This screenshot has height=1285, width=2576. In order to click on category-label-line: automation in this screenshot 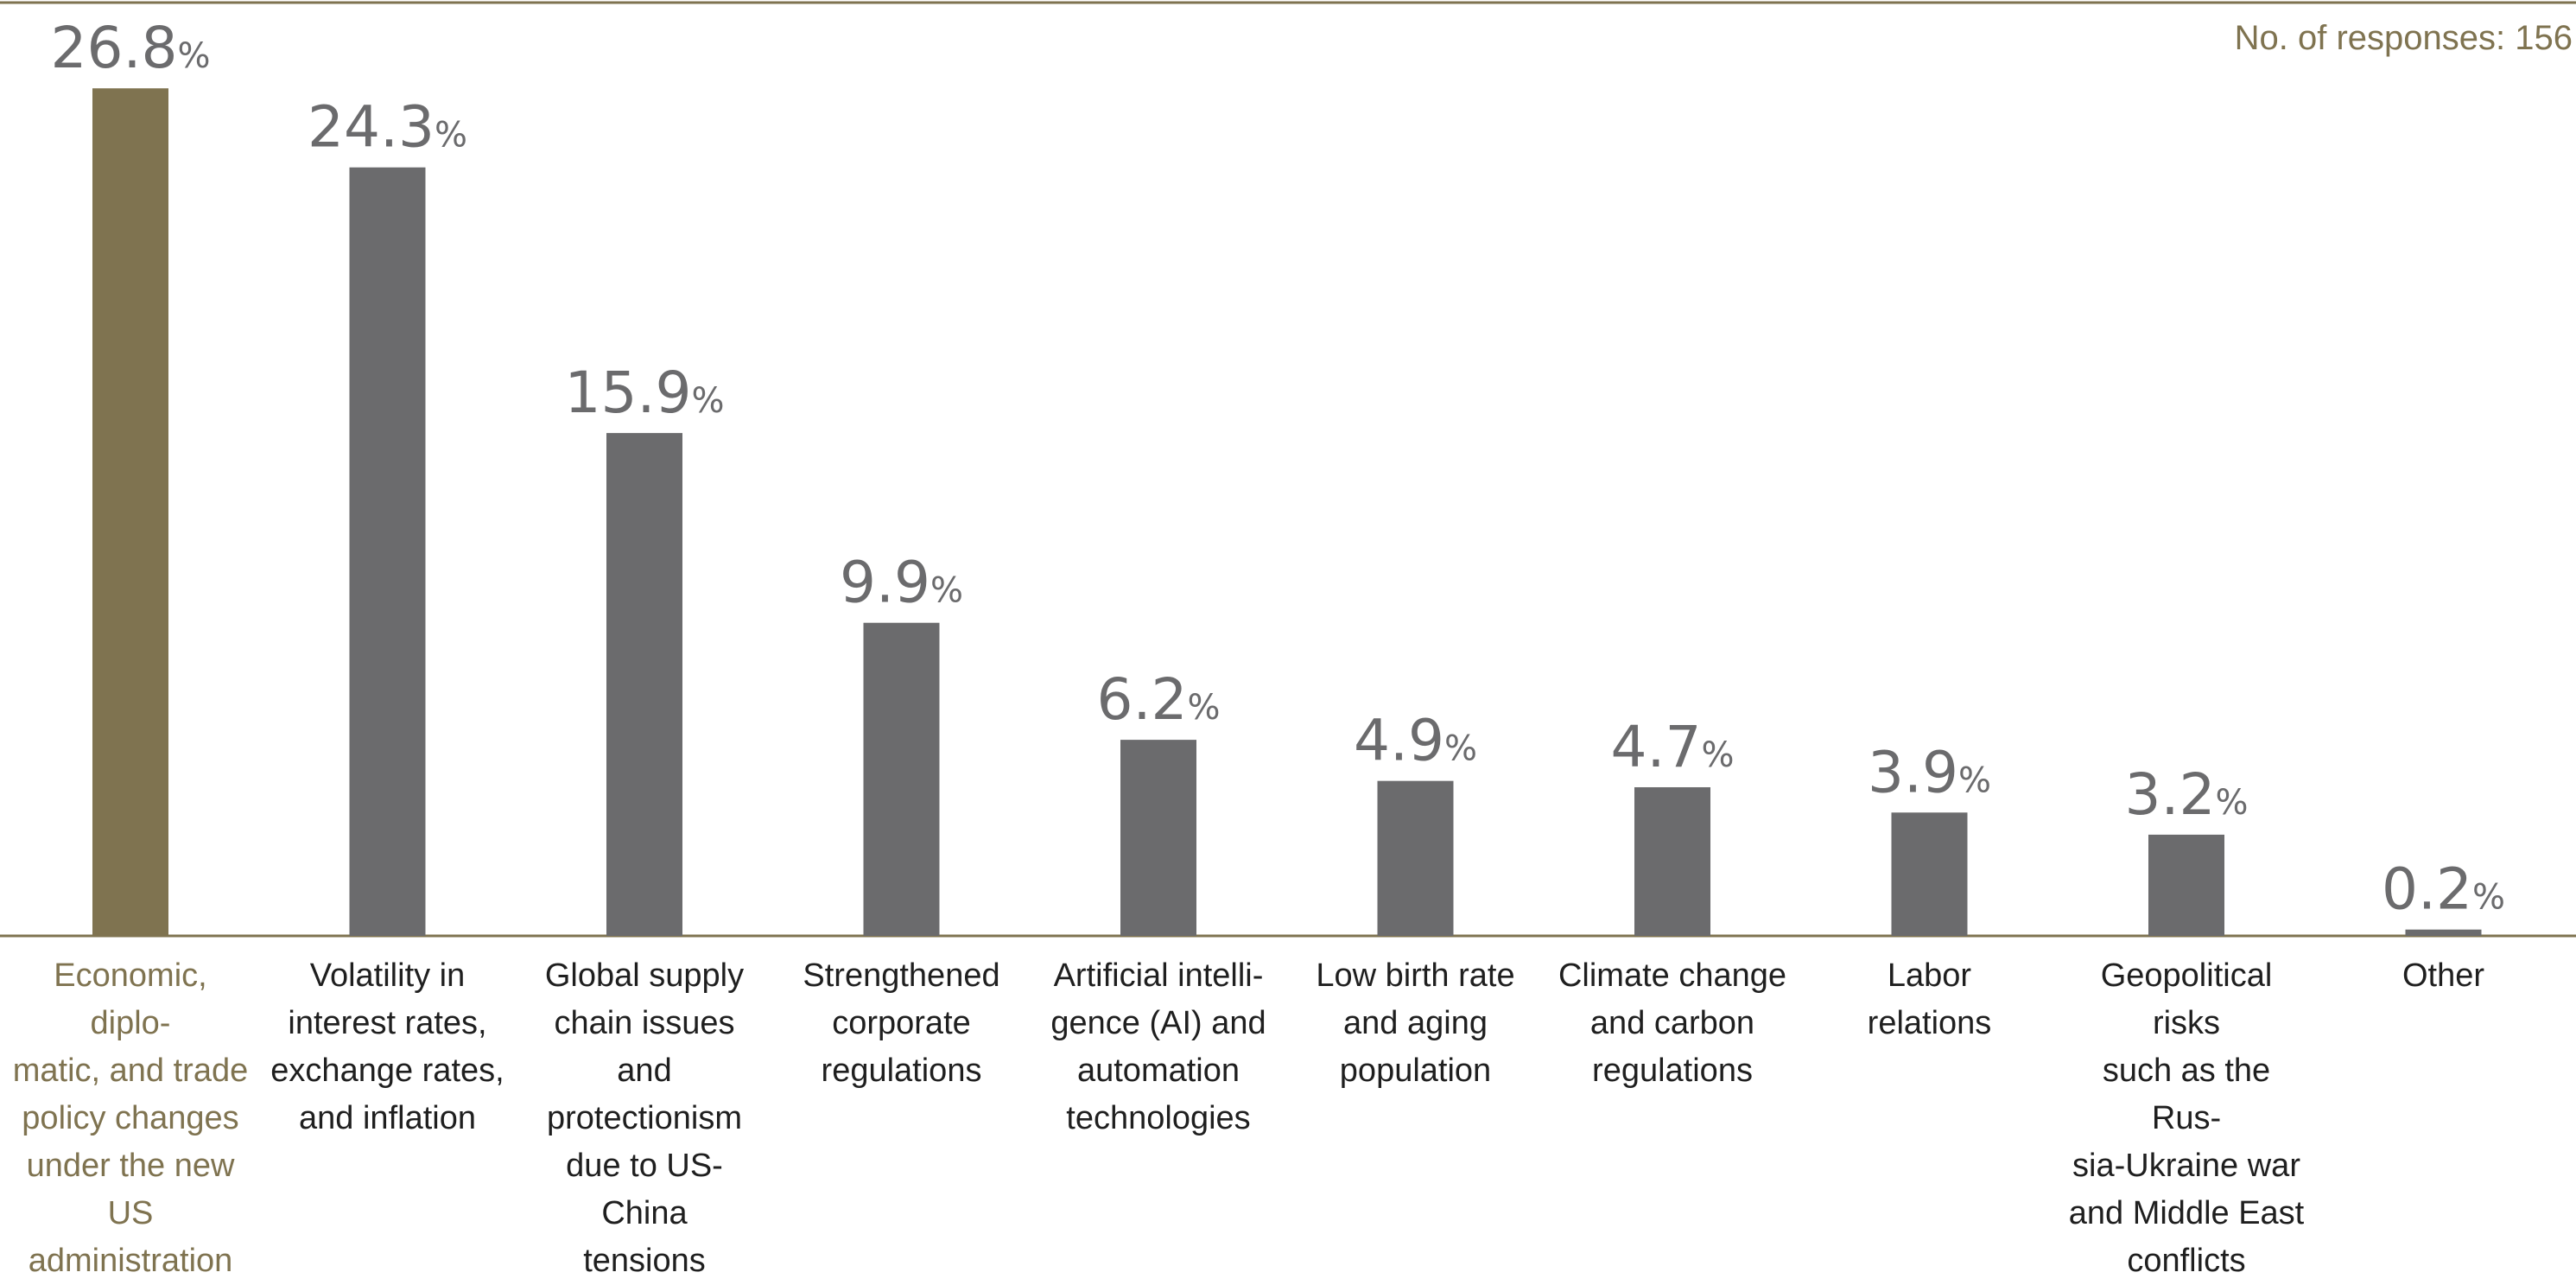, I will do `click(1158, 1071)`.